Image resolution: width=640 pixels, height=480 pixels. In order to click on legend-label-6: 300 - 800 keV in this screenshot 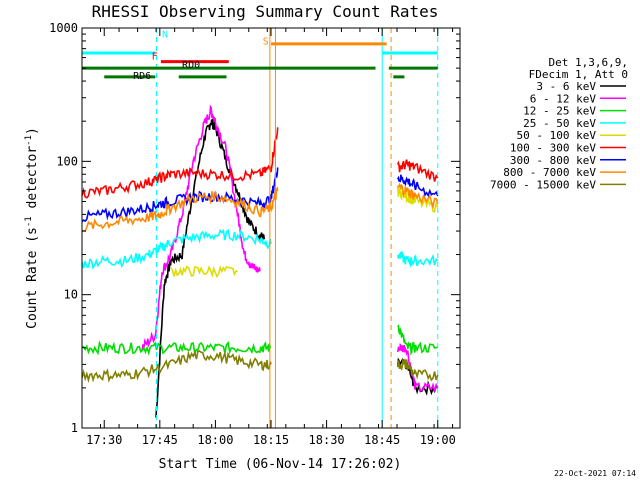, I will do `click(553, 160)`.